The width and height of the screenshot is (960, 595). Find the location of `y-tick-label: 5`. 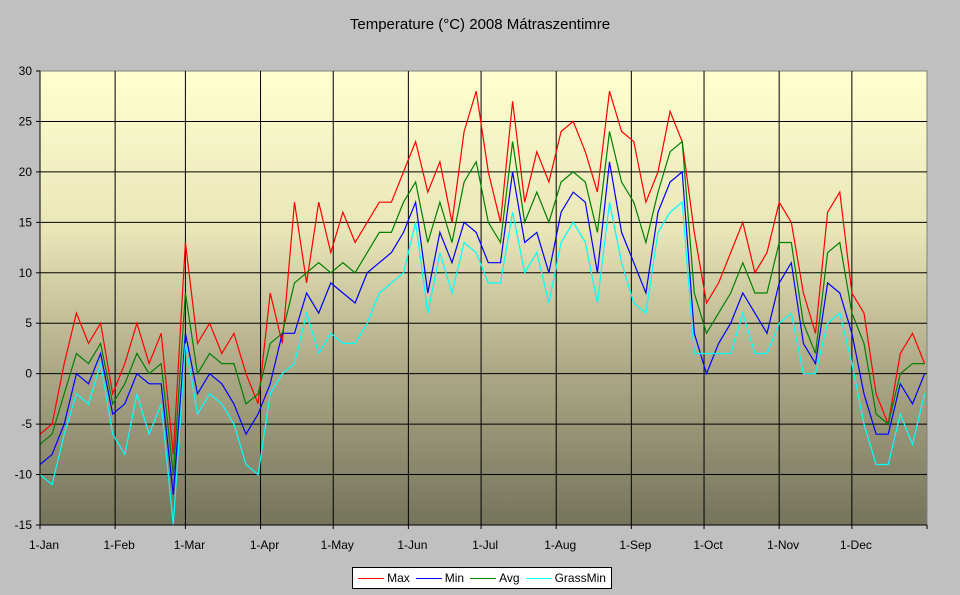

y-tick-label: 5 is located at coordinates (28, 323).